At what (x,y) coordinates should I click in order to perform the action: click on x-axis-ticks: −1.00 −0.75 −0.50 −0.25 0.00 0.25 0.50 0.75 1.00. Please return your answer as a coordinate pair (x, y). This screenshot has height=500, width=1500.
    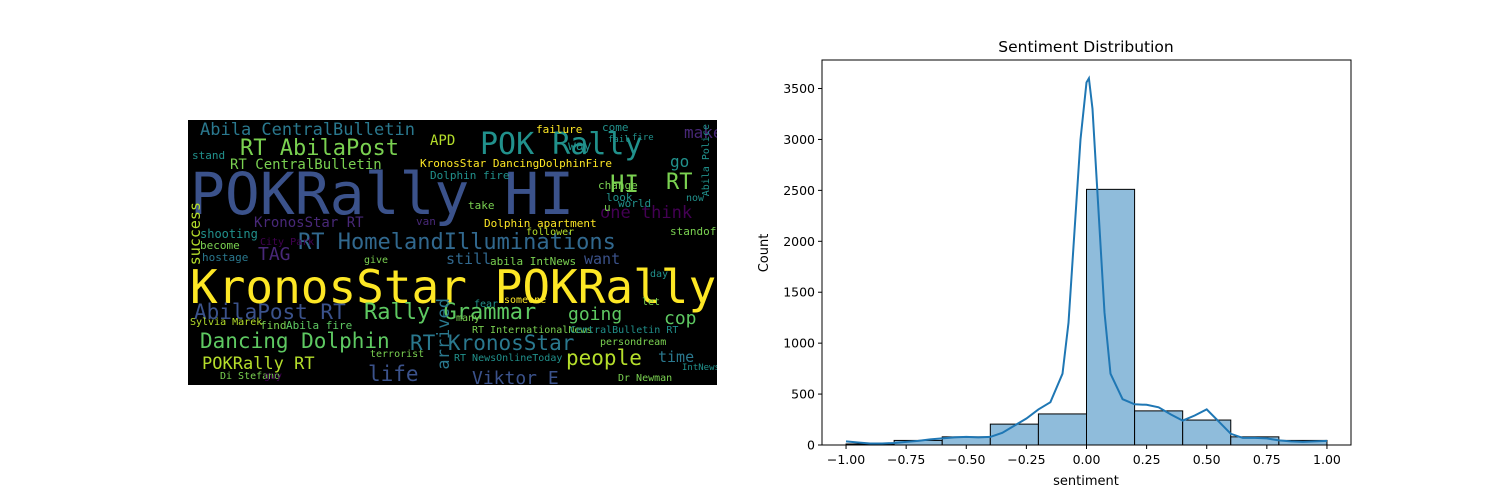
    Looking at the image, I should click on (1084, 456).